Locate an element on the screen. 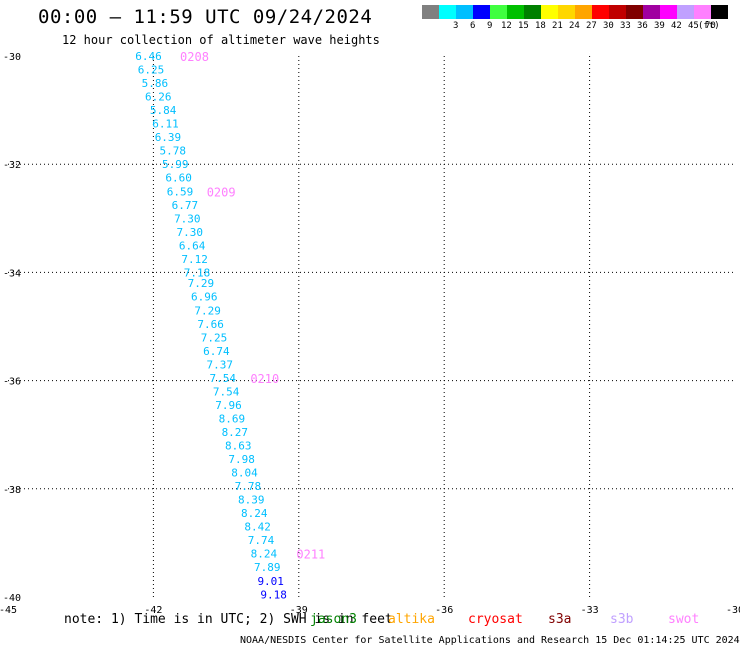  wave-height-point: 7.66 is located at coordinates (210, 324).